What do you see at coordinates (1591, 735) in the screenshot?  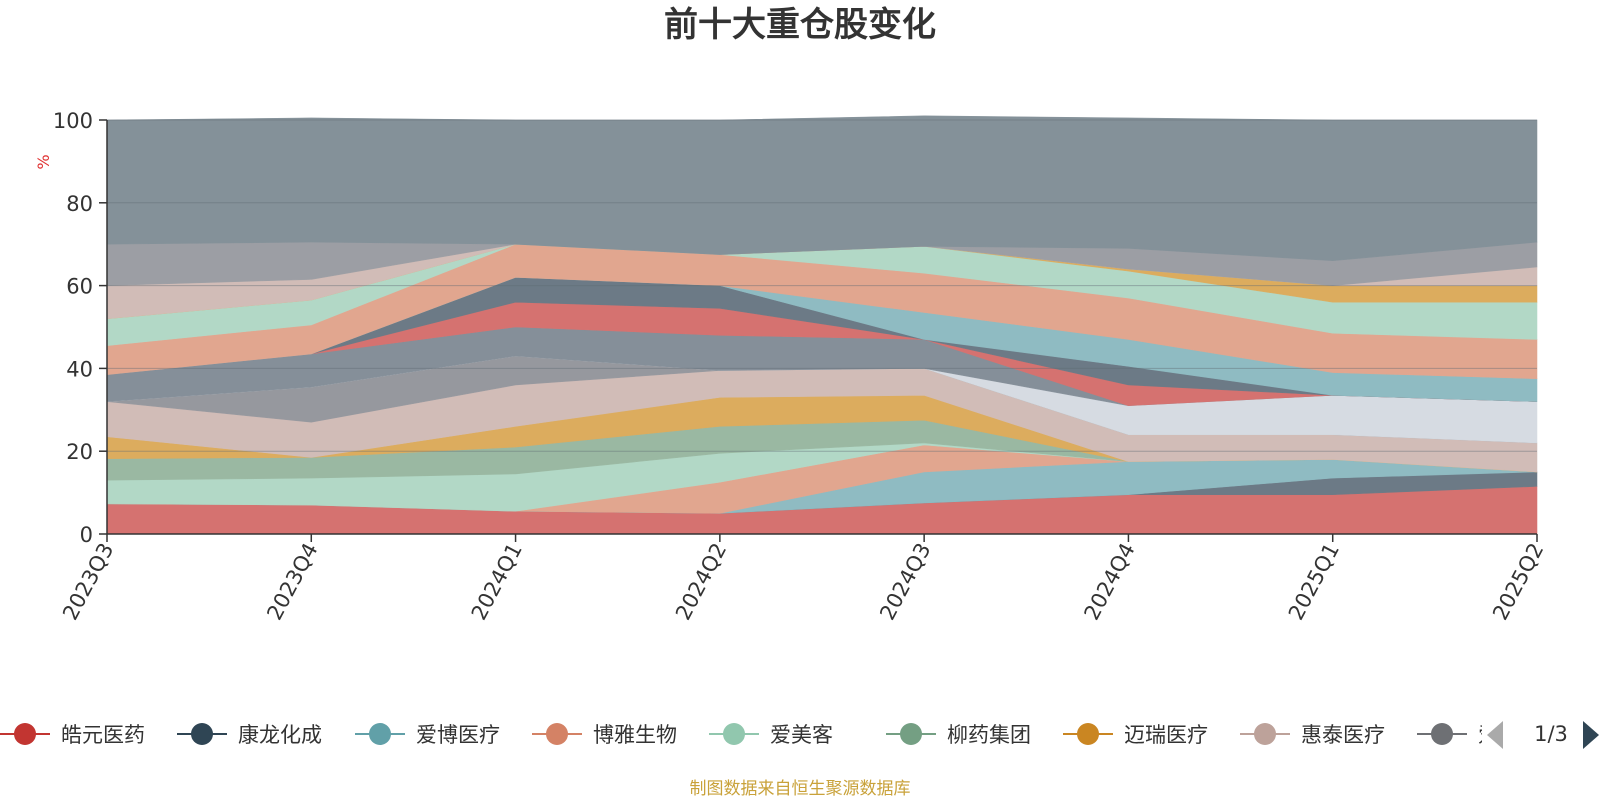 I see `legend-next-page-icon` at bounding box center [1591, 735].